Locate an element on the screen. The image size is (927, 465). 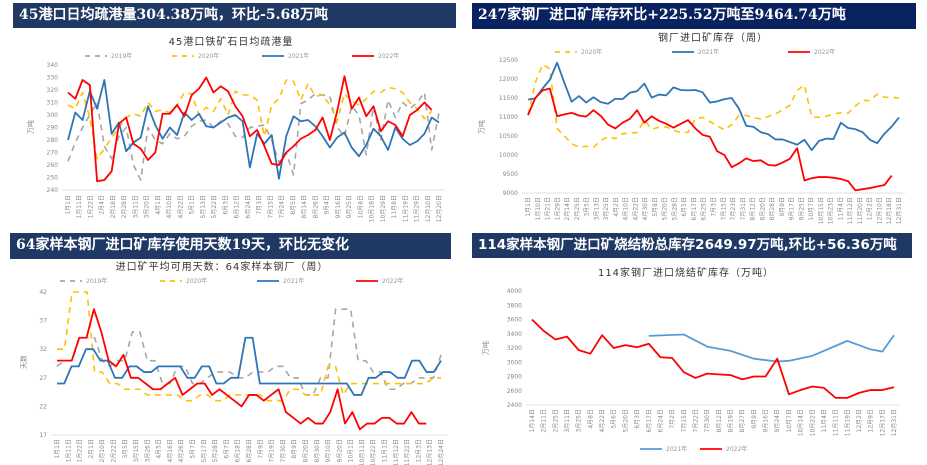
y-tick-label: 310 is located at coordinates (53, 103).